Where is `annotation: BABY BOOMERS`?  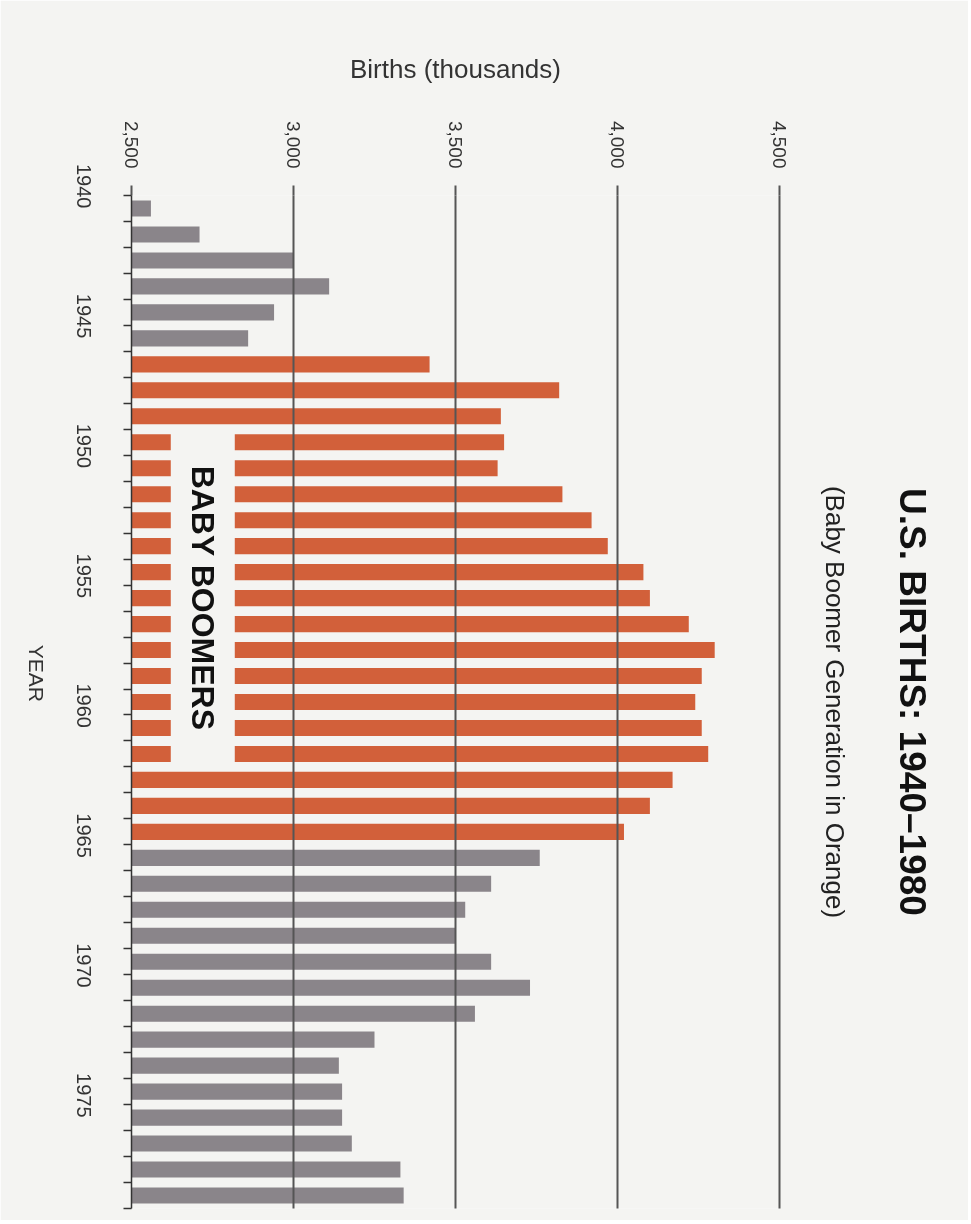 annotation: BABY BOOMERS is located at coordinates (202, 597).